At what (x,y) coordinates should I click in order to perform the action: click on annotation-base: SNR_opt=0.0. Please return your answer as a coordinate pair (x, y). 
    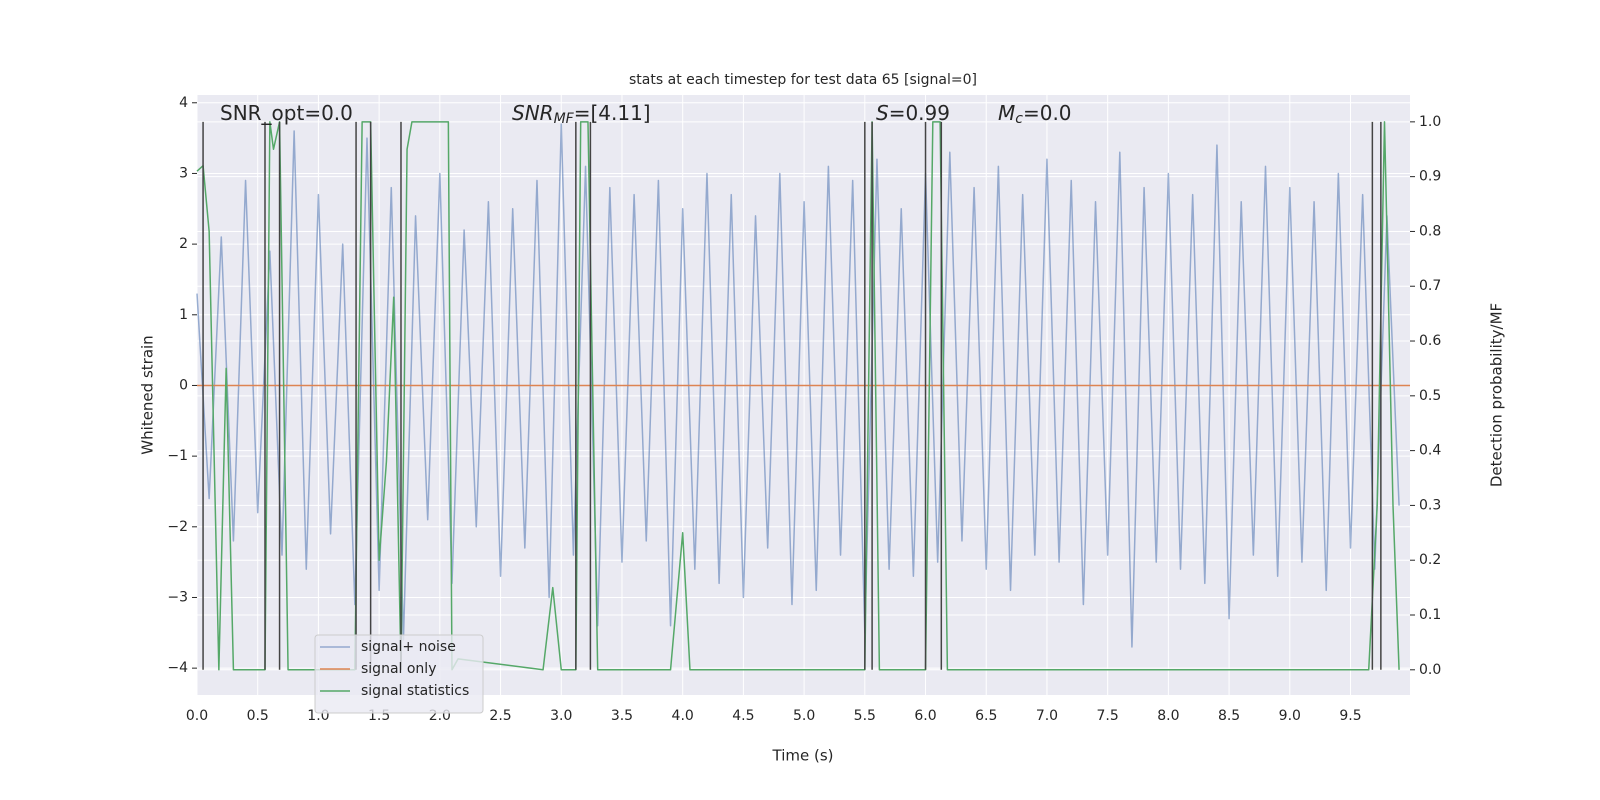
    Looking at the image, I should click on (286, 113).